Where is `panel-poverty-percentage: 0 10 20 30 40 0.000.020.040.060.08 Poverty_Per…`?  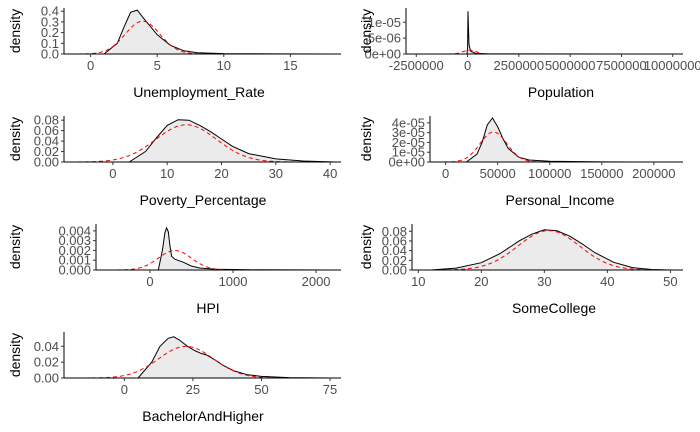
panel-poverty-percentage: 0 10 20 30 40 0.000.020.040.060.08 Poverty_Per… is located at coordinates (174, 160).